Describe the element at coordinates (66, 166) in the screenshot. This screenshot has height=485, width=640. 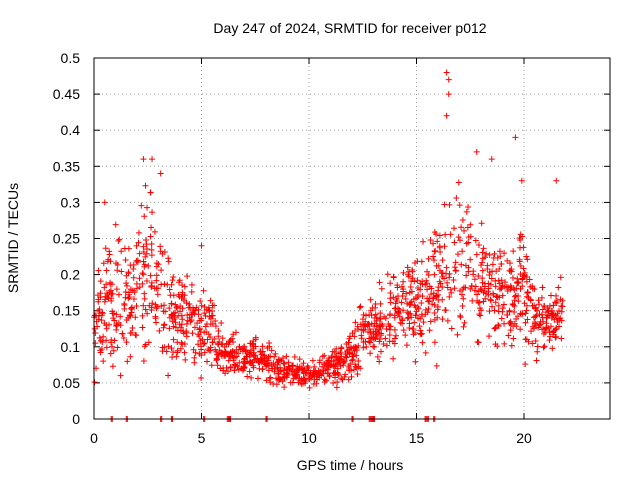
I see `y-tick-label: 0.35` at that location.